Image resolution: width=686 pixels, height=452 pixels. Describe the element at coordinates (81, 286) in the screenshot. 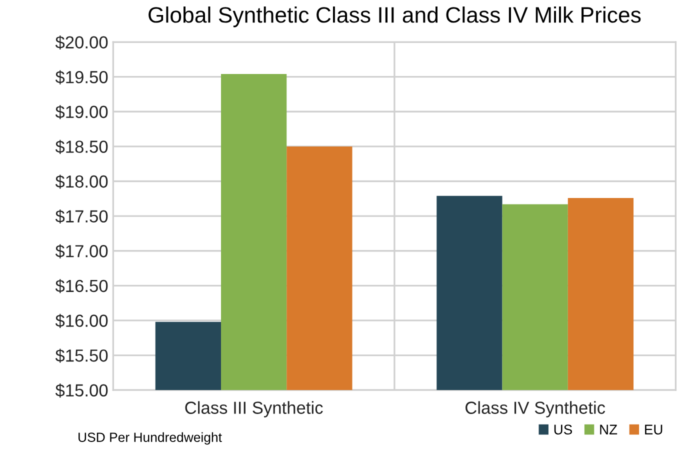

I see `y-tick-label: $16.50` at that location.